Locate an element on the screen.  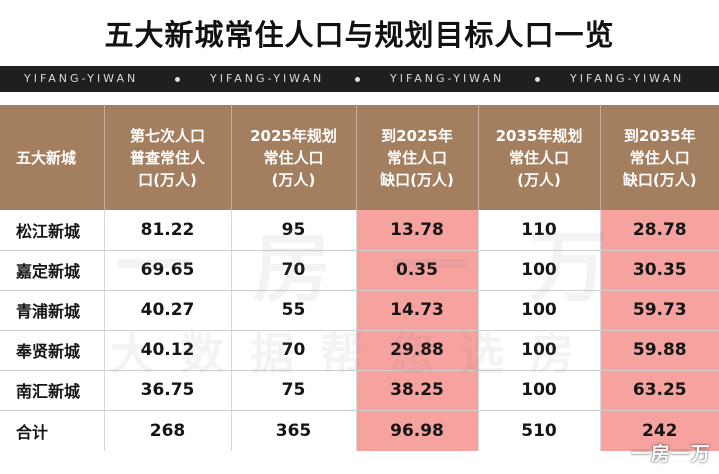
gap-2035-cell: 59.88 is located at coordinates (659, 350).